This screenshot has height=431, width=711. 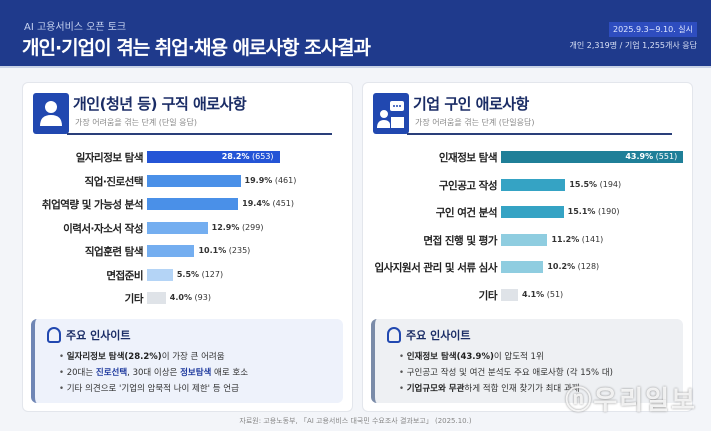 I want to click on bar-row: 직업훈련 탐색 10.1% (235), so click(x=187, y=251).